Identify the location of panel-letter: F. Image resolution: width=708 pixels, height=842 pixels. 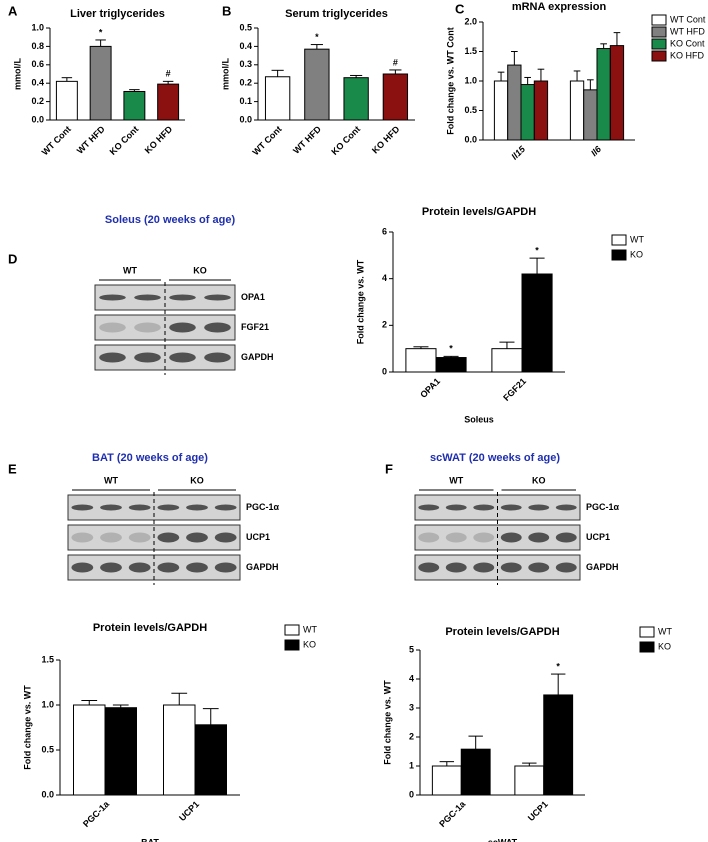
(389, 468).